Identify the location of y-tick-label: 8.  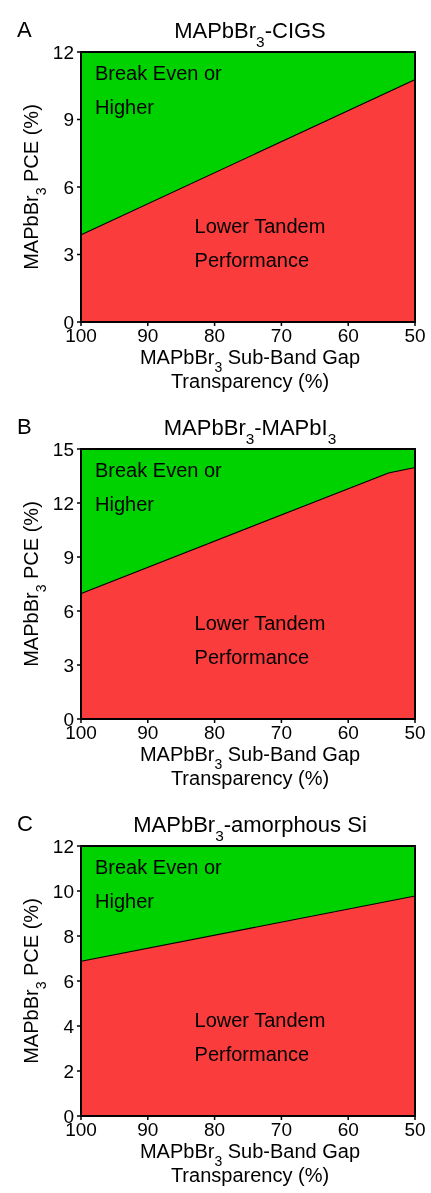
(68, 936).